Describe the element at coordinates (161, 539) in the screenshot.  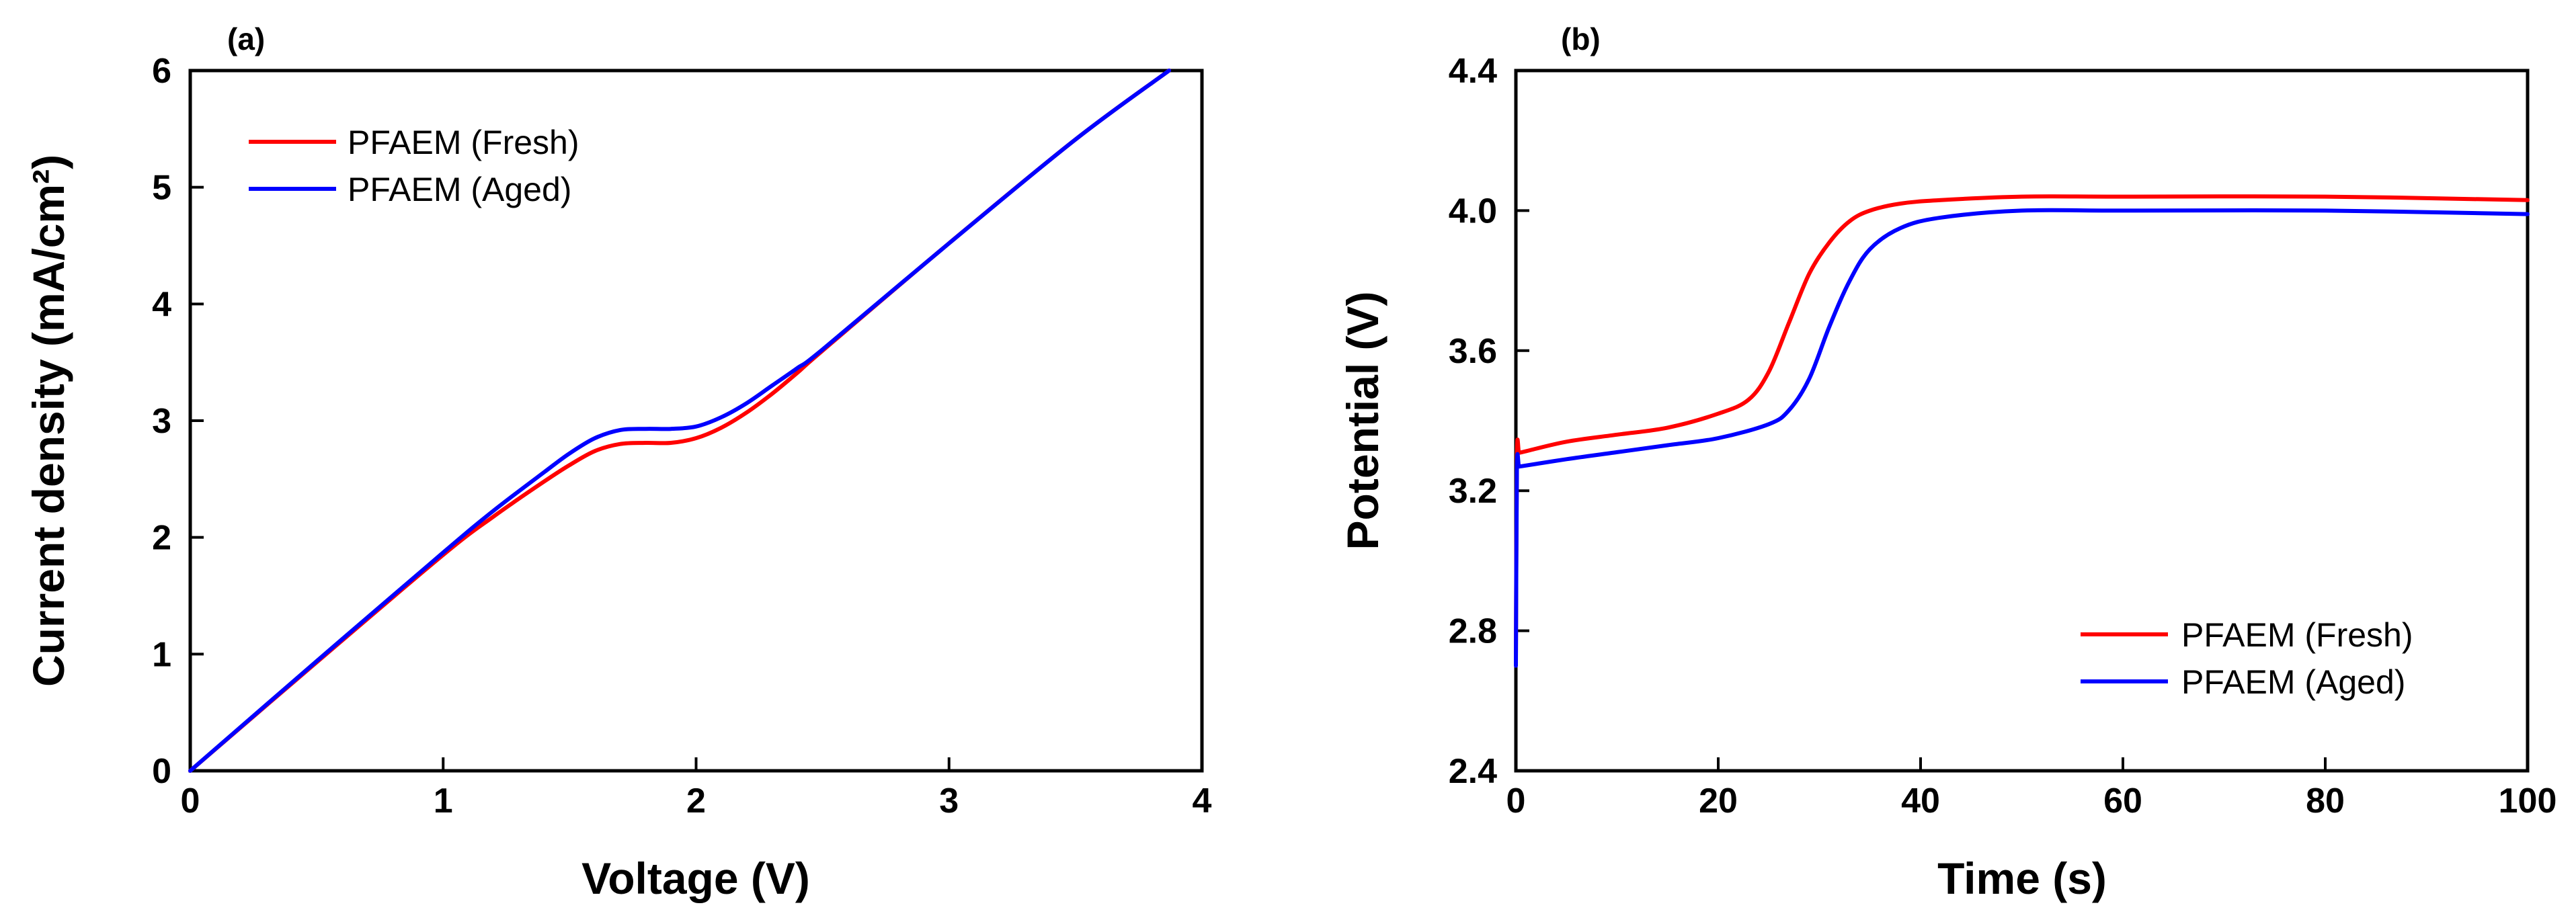
I see `y-tick-label-a: 2` at that location.